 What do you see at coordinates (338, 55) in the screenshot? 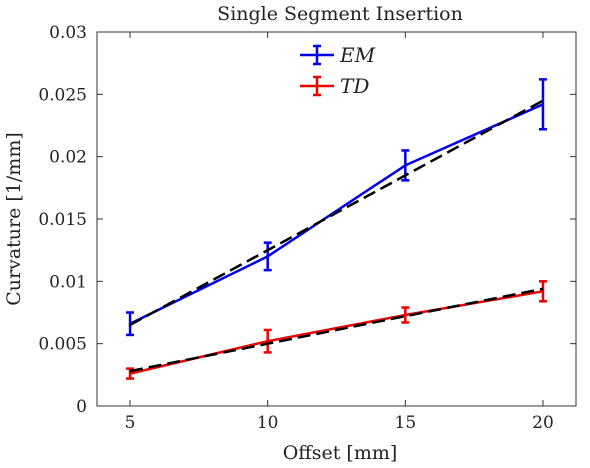
I see `legend-item-em: EM` at bounding box center [338, 55].